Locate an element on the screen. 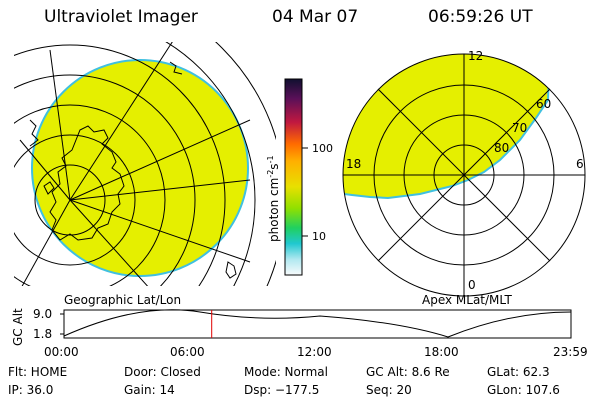  mlat-70-label: 70 is located at coordinates (519, 128).